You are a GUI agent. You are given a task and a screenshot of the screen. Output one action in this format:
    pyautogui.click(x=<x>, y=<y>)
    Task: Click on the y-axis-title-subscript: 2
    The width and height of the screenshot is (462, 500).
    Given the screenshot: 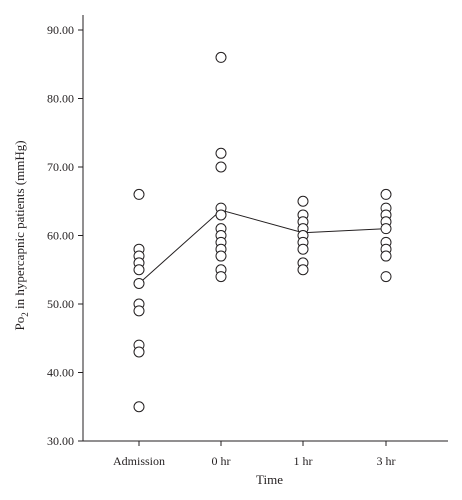 What is the action you would take?
    pyautogui.click(x=25, y=314)
    